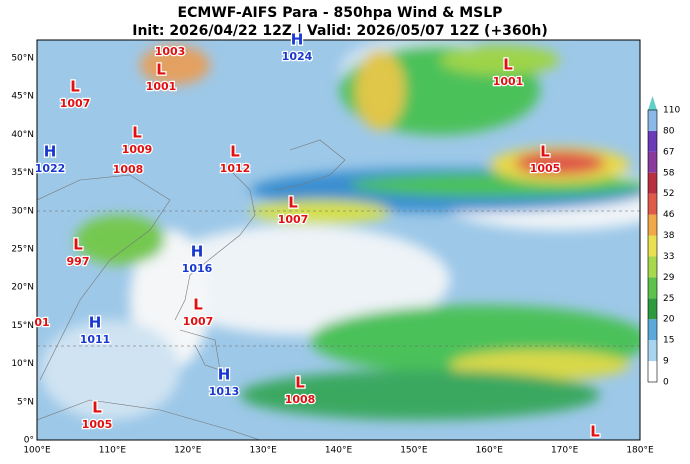  I want to click on longitude-label: 120°E, so click(188, 451).